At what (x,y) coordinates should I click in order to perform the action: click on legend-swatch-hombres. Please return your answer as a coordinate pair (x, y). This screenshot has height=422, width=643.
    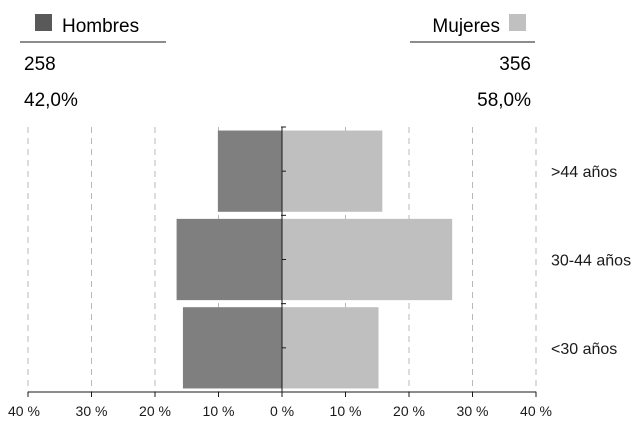
    Looking at the image, I should click on (43, 22).